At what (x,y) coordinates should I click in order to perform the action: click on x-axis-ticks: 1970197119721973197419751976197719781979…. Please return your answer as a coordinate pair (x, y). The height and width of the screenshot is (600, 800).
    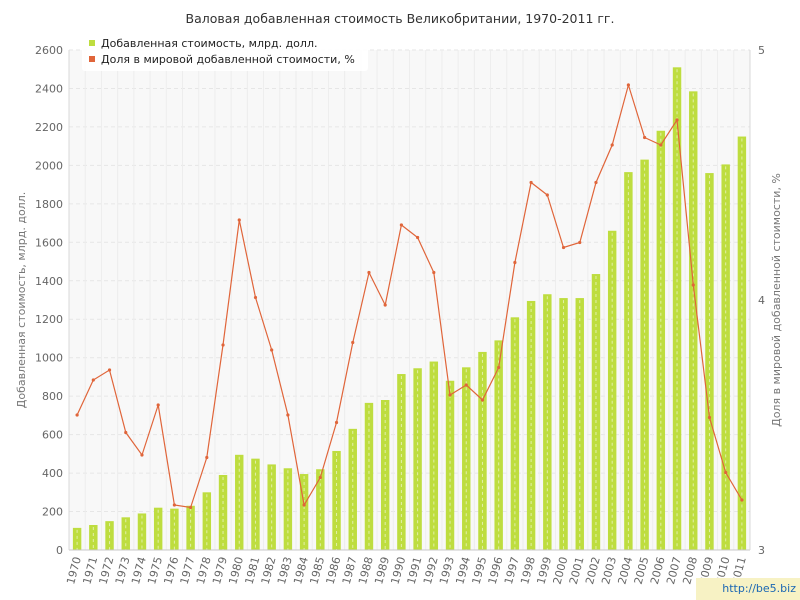
    Looking at the image, I should click on (406, 570).